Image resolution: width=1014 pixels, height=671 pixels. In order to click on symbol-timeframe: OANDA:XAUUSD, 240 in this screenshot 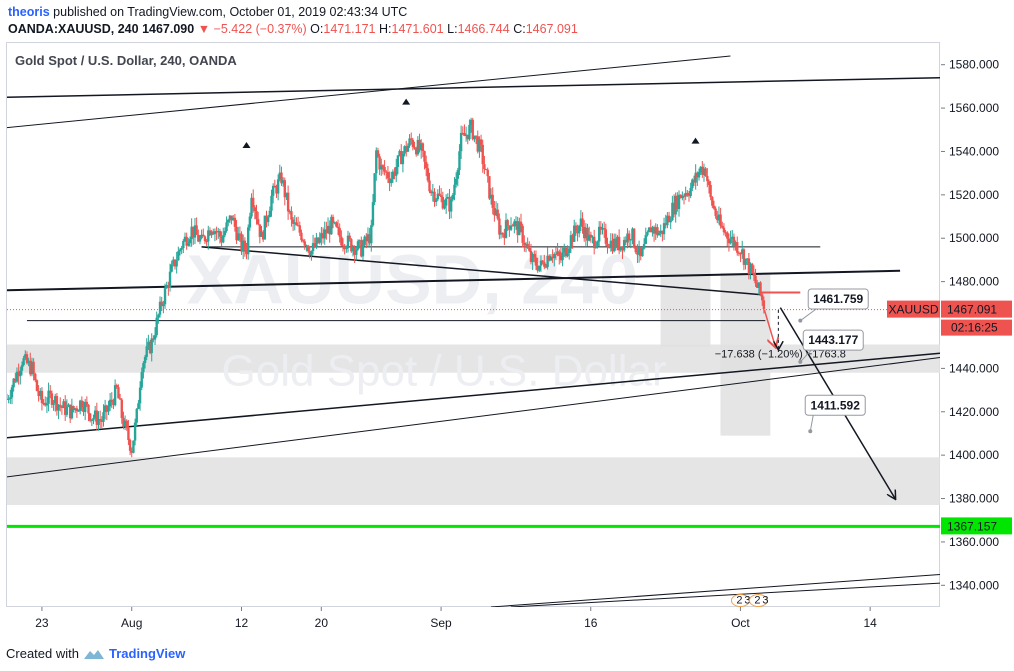, I will do `click(73, 29)`.